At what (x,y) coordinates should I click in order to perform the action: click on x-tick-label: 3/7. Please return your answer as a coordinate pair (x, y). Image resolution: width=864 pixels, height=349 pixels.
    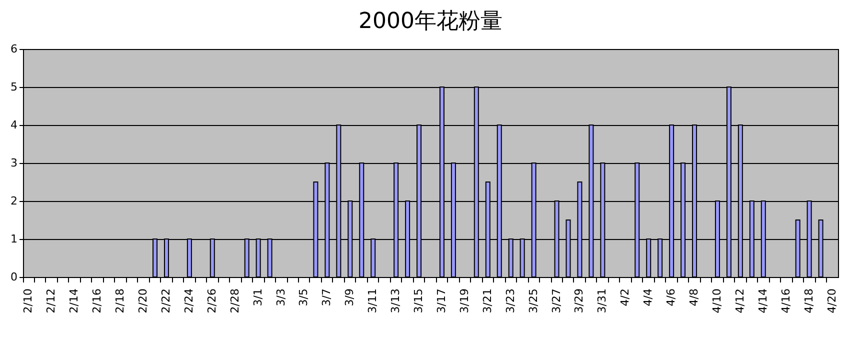
    Looking at the image, I should click on (327, 297).